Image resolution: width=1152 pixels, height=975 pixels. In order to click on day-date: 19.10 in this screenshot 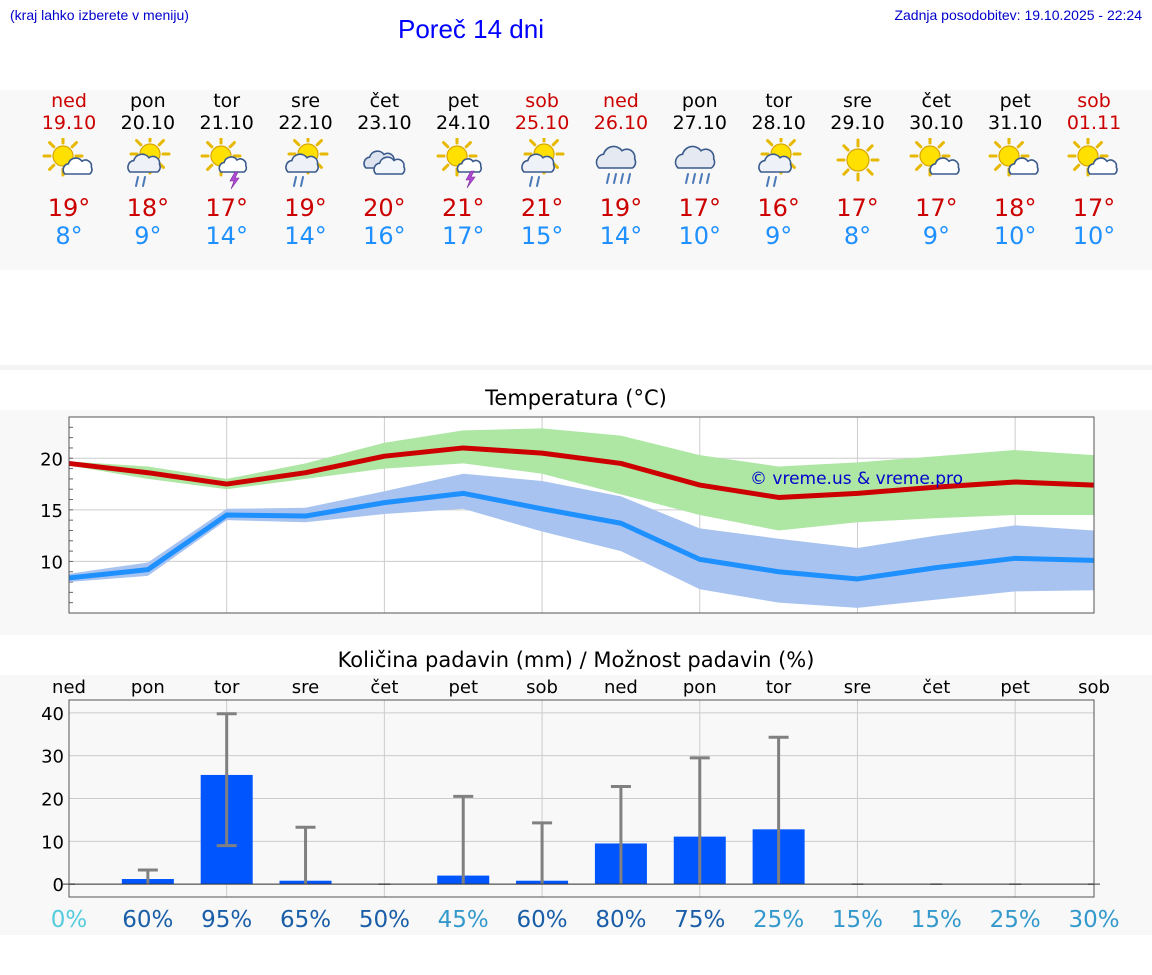, I will do `click(69, 123)`.